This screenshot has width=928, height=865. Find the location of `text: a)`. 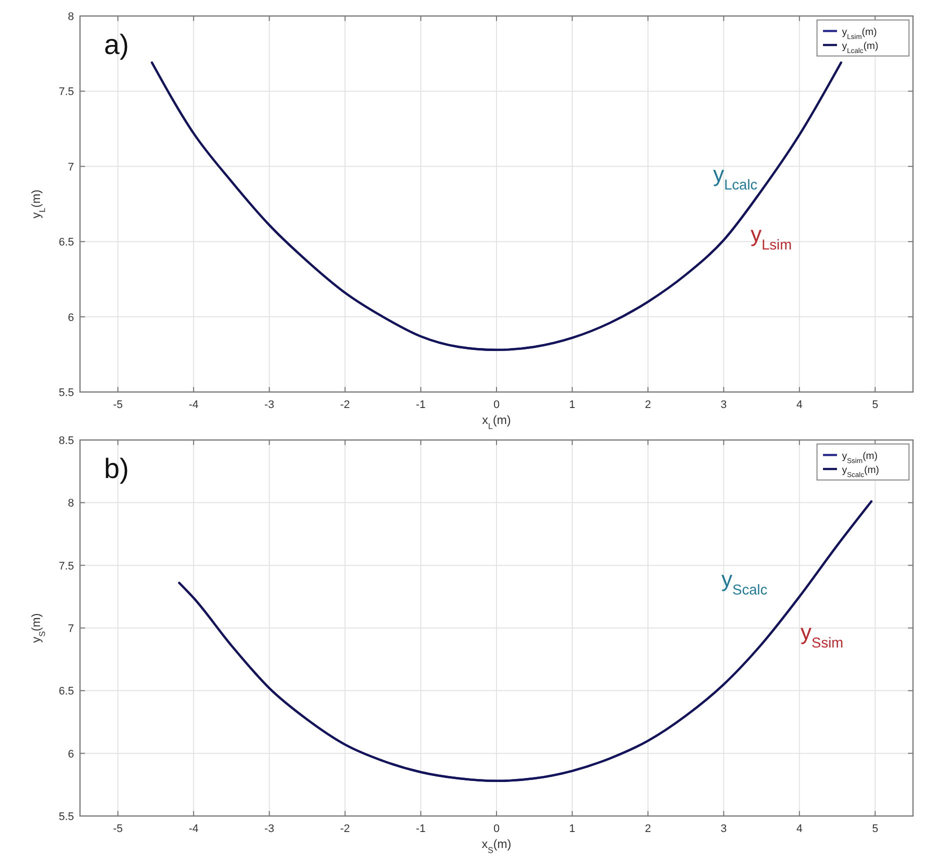

text: a) is located at coordinates (116, 44).